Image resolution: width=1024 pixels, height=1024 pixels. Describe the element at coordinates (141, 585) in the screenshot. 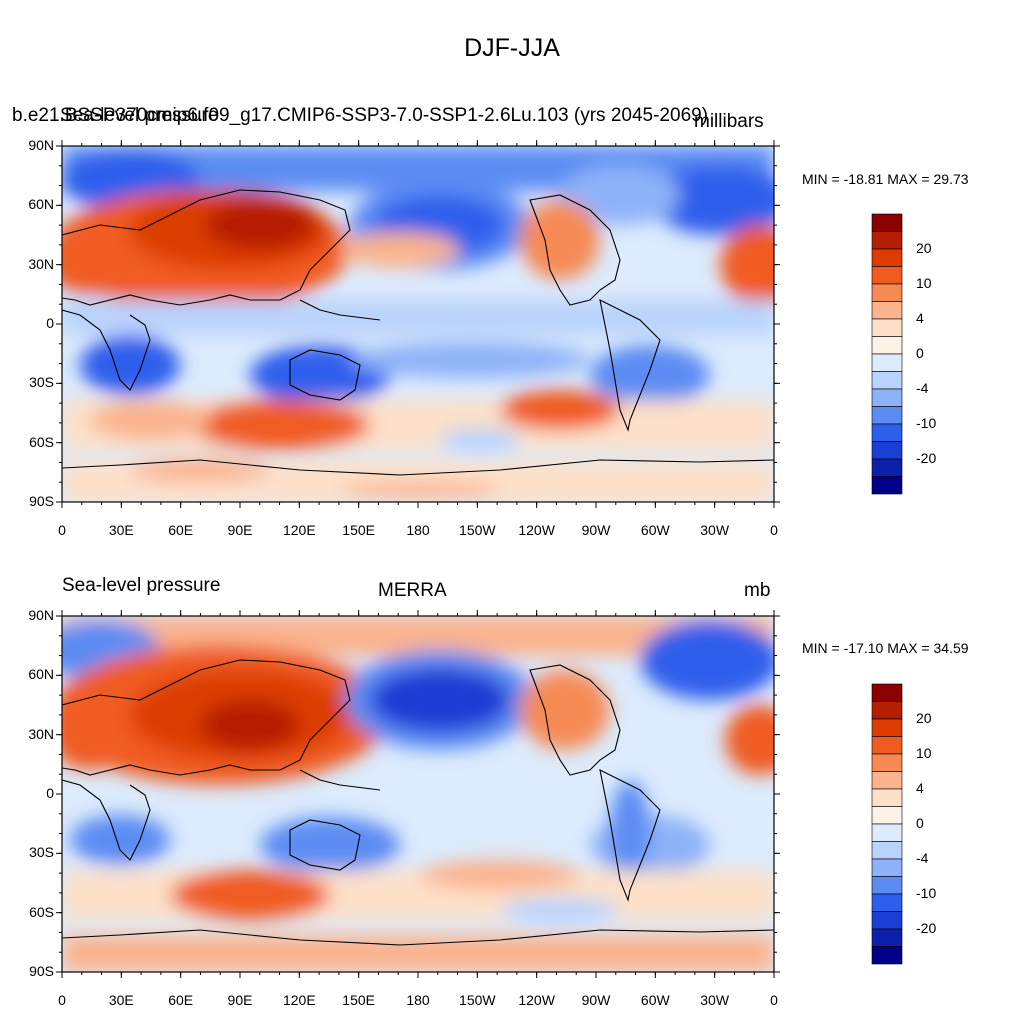

I see `panel2-left-label: Sea-level pressure` at that location.